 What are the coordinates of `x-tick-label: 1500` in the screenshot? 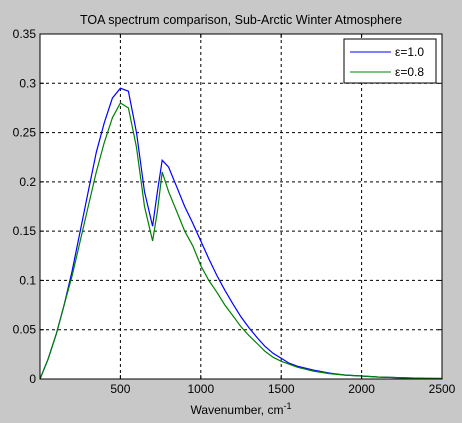 It's located at (281, 389).